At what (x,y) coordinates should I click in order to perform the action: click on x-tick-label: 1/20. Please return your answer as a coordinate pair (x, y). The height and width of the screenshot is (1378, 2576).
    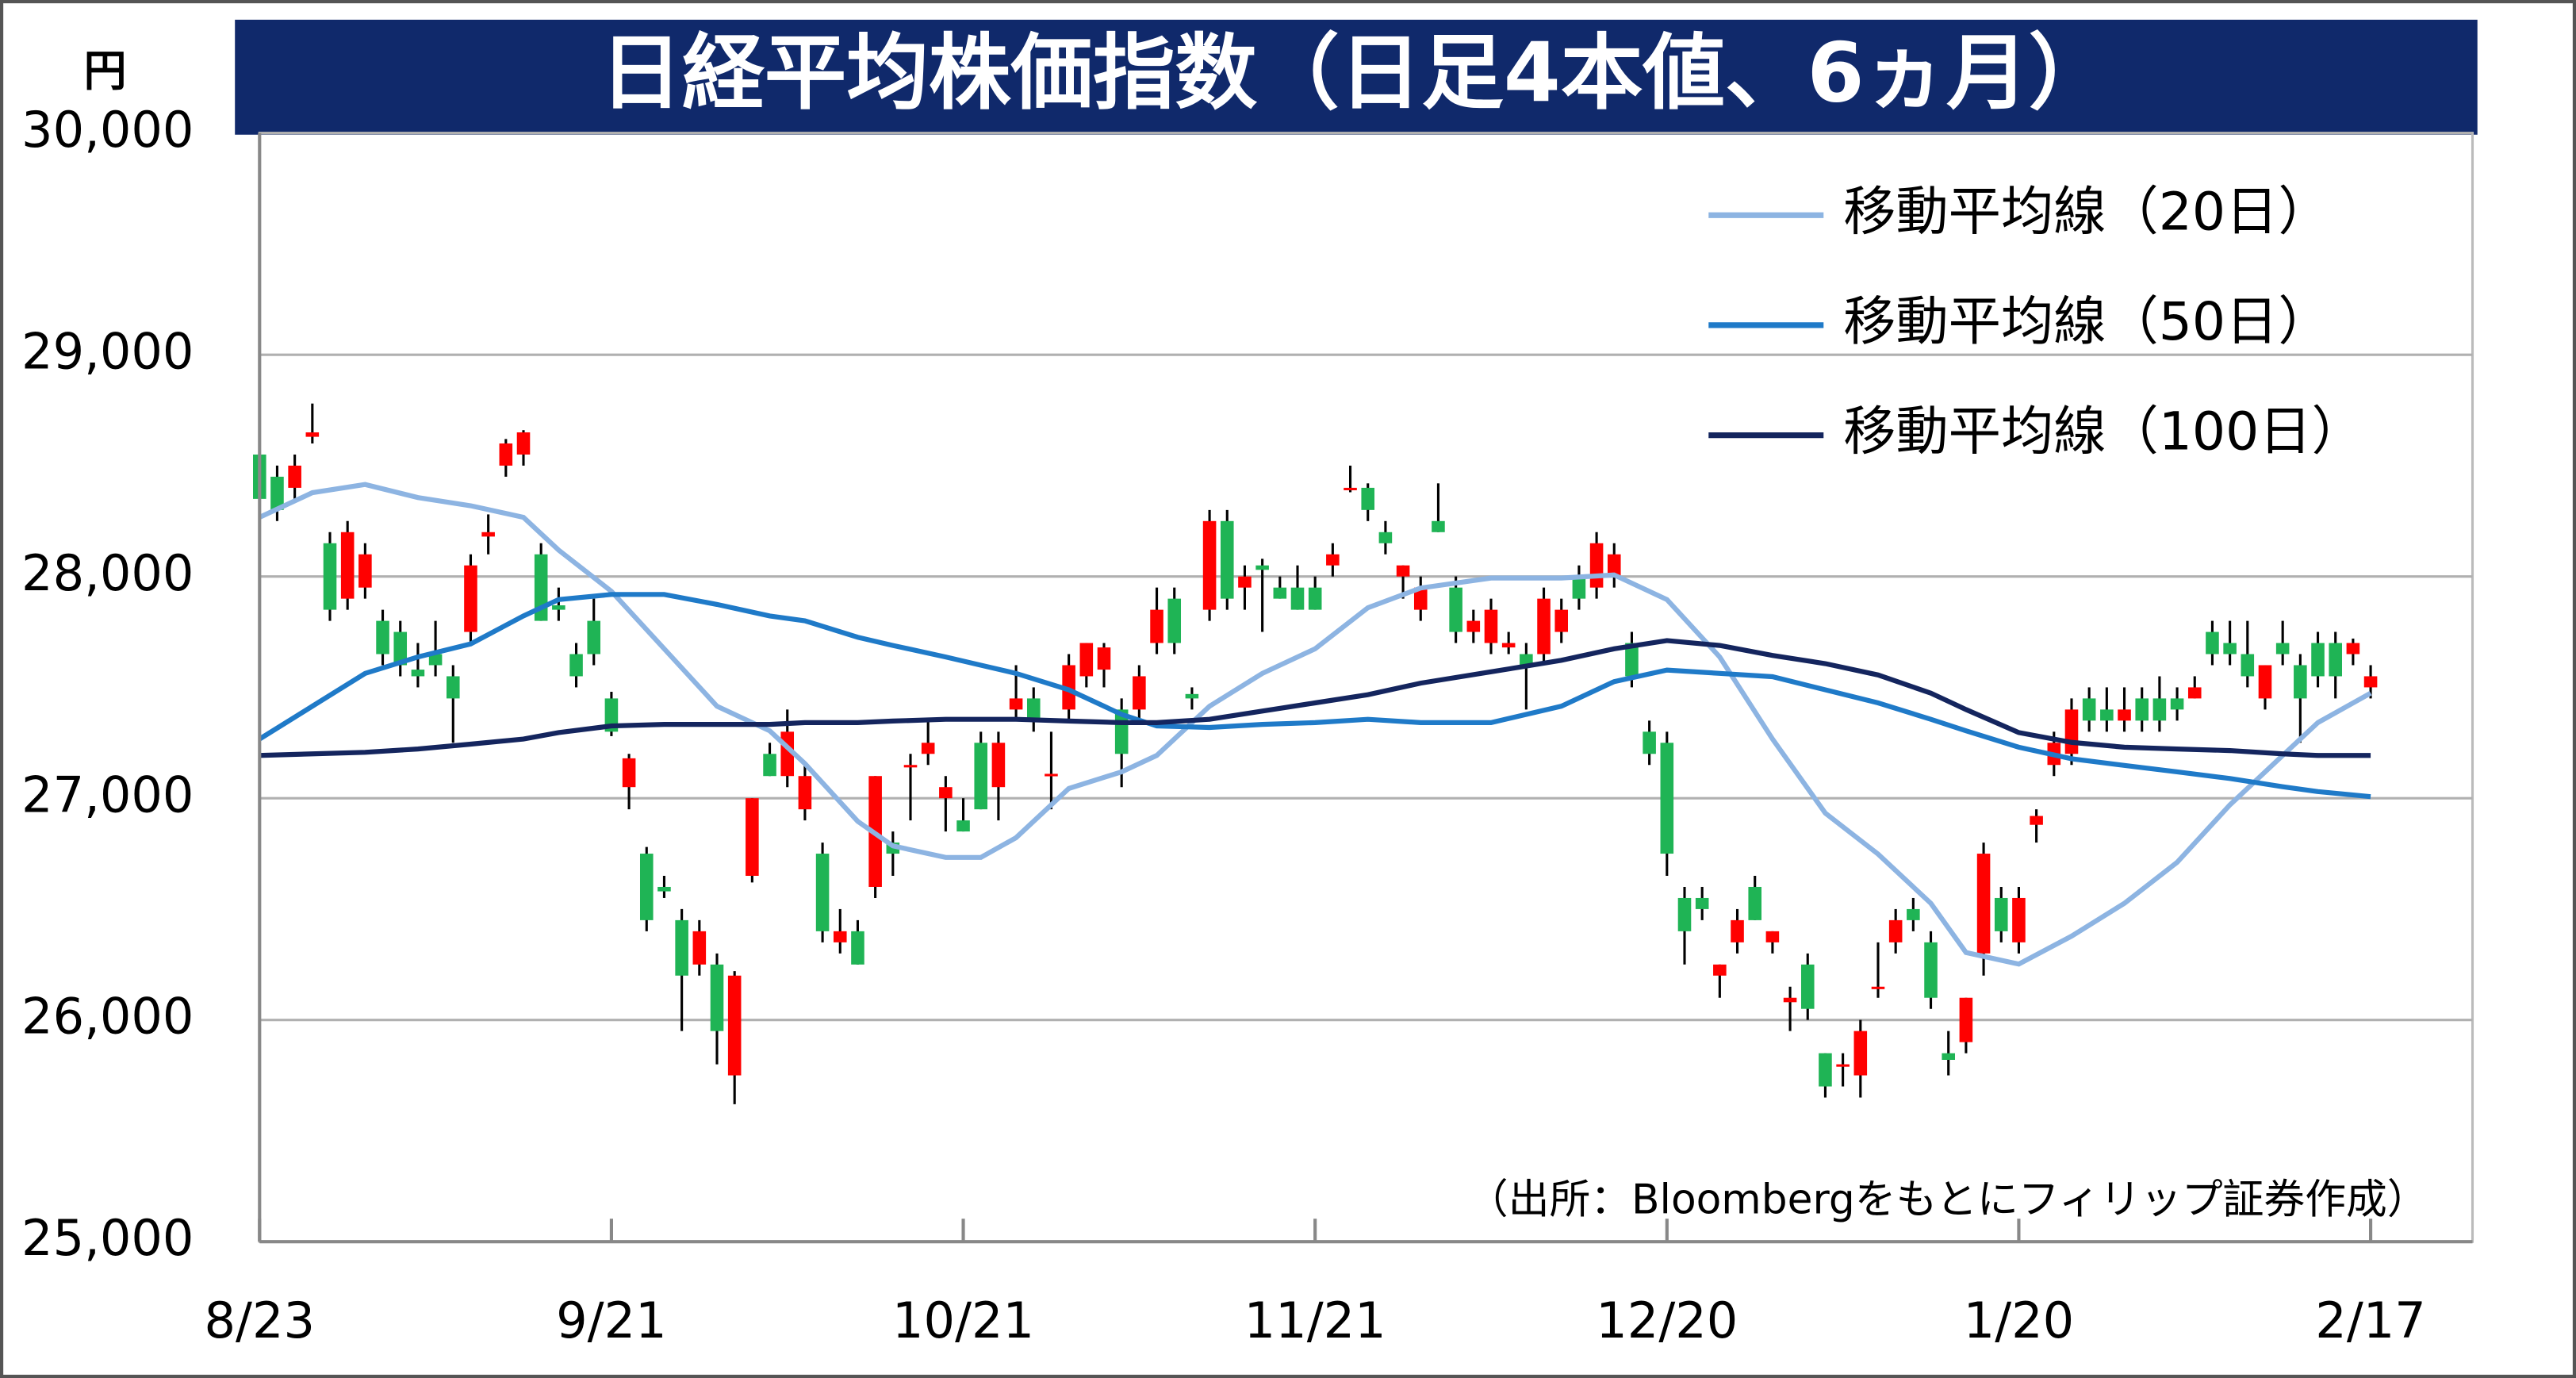
    Looking at the image, I should click on (2020, 1320).